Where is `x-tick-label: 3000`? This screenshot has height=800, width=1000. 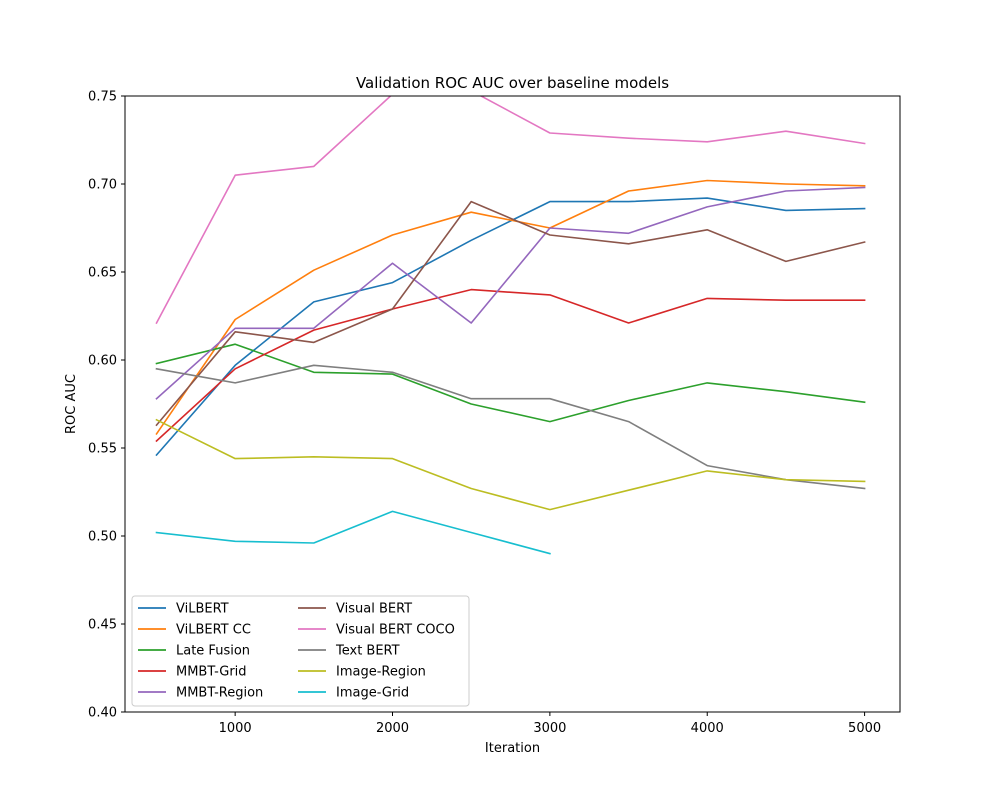 x-tick-label: 3000 is located at coordinates (549, 728).